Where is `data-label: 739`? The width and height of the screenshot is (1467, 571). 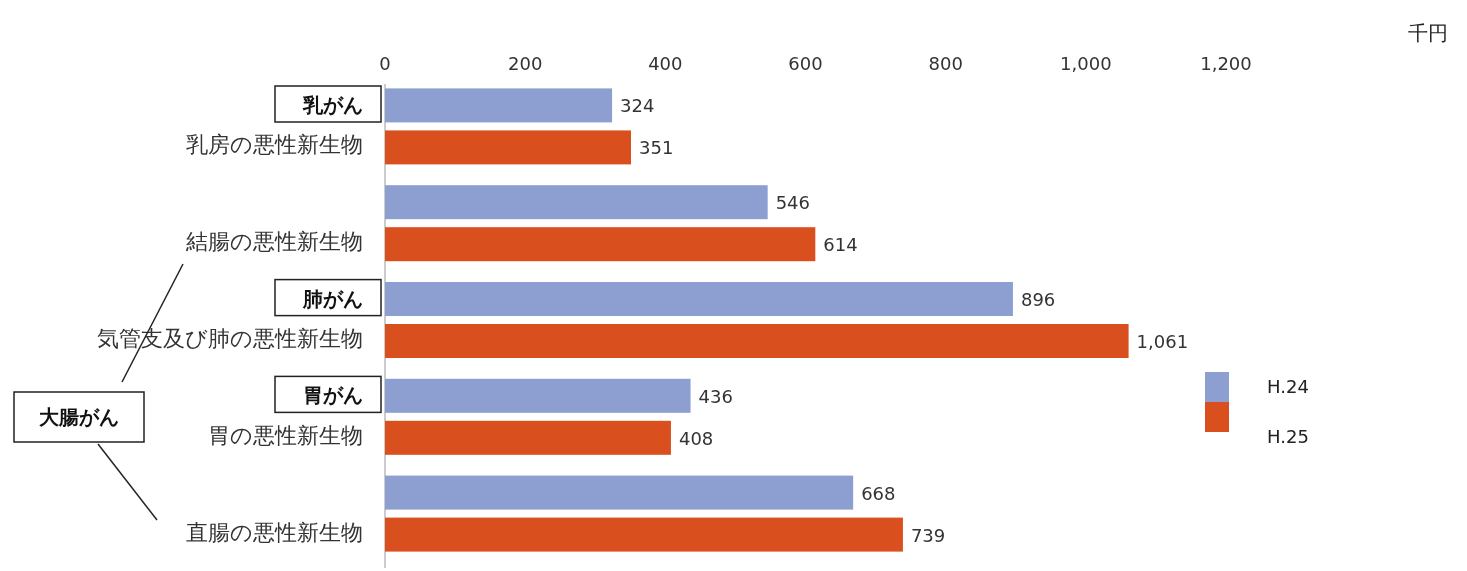 data-label: 739 is located at coordinates (928, 535).